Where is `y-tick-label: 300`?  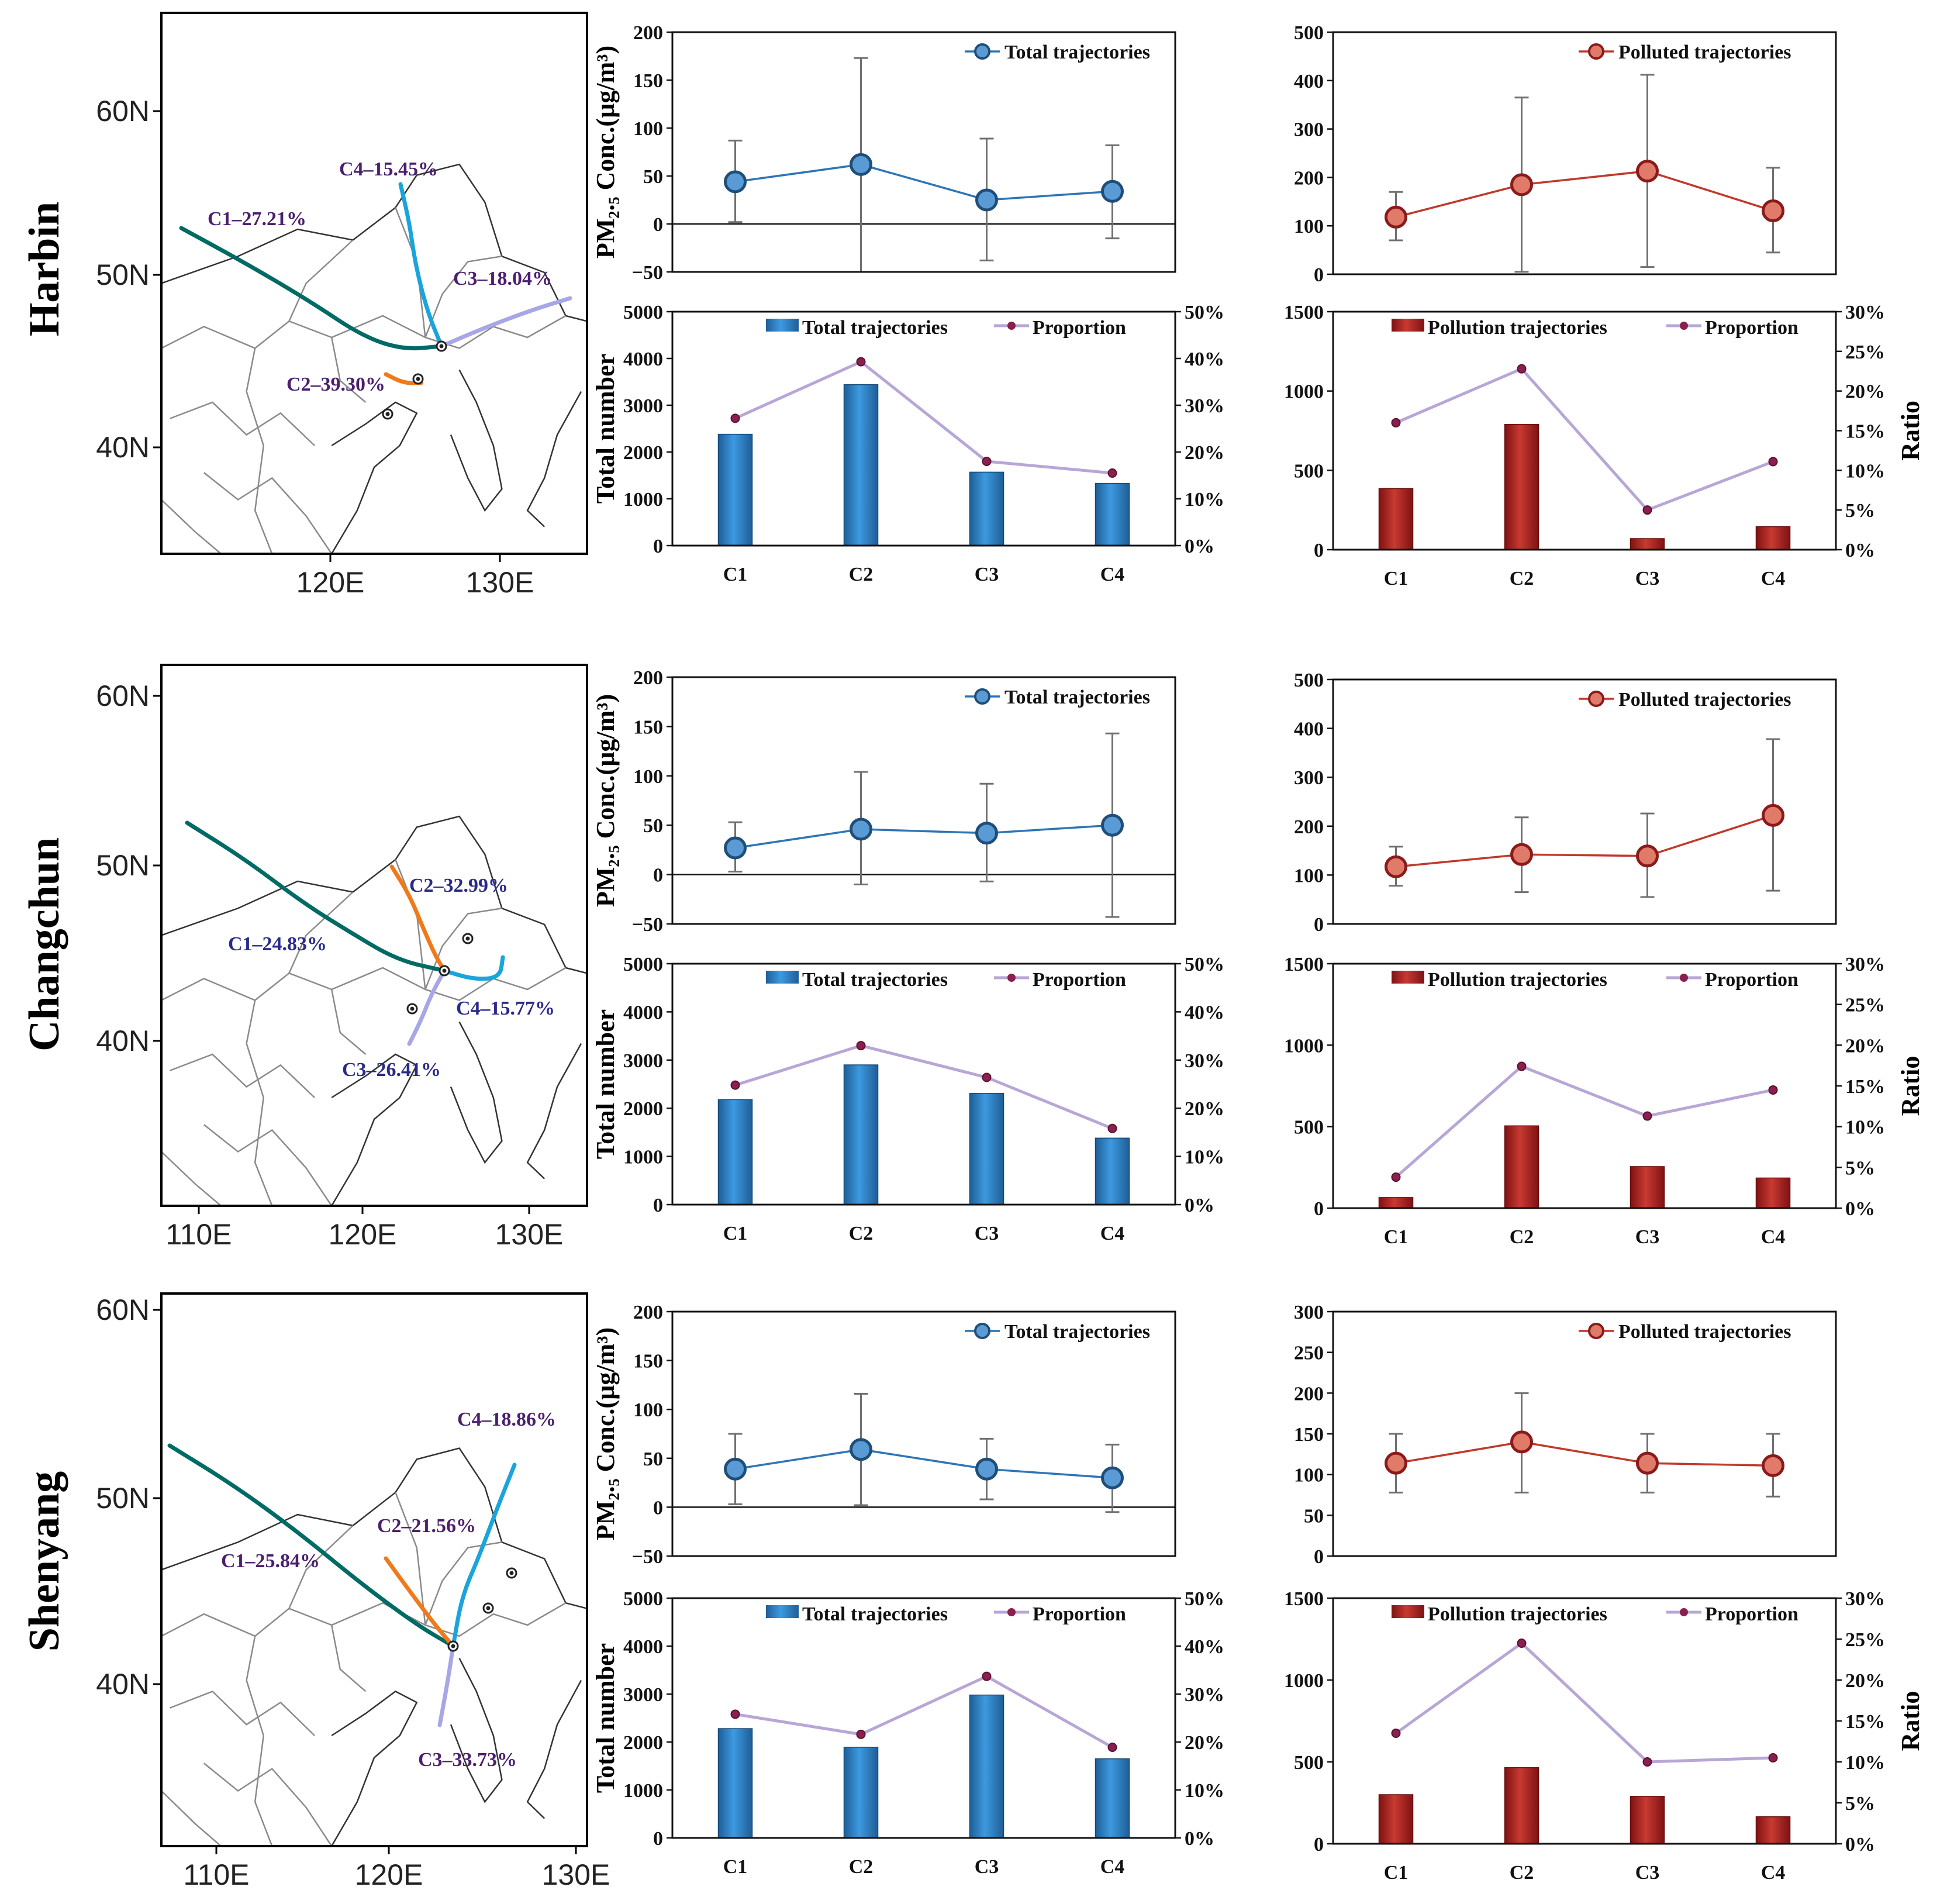
y-tick-label: 300 is located at coordinates (1309, 1312).